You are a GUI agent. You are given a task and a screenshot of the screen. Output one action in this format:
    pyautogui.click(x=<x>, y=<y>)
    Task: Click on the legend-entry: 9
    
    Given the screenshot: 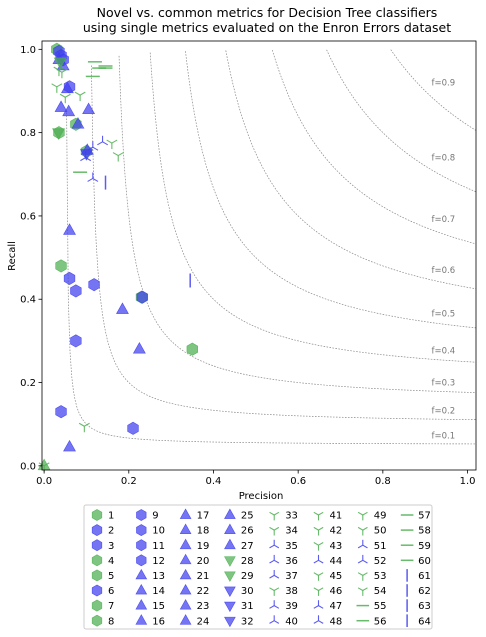 What is the action you would take?
    pyautogui.click(x=147, y=515)
    